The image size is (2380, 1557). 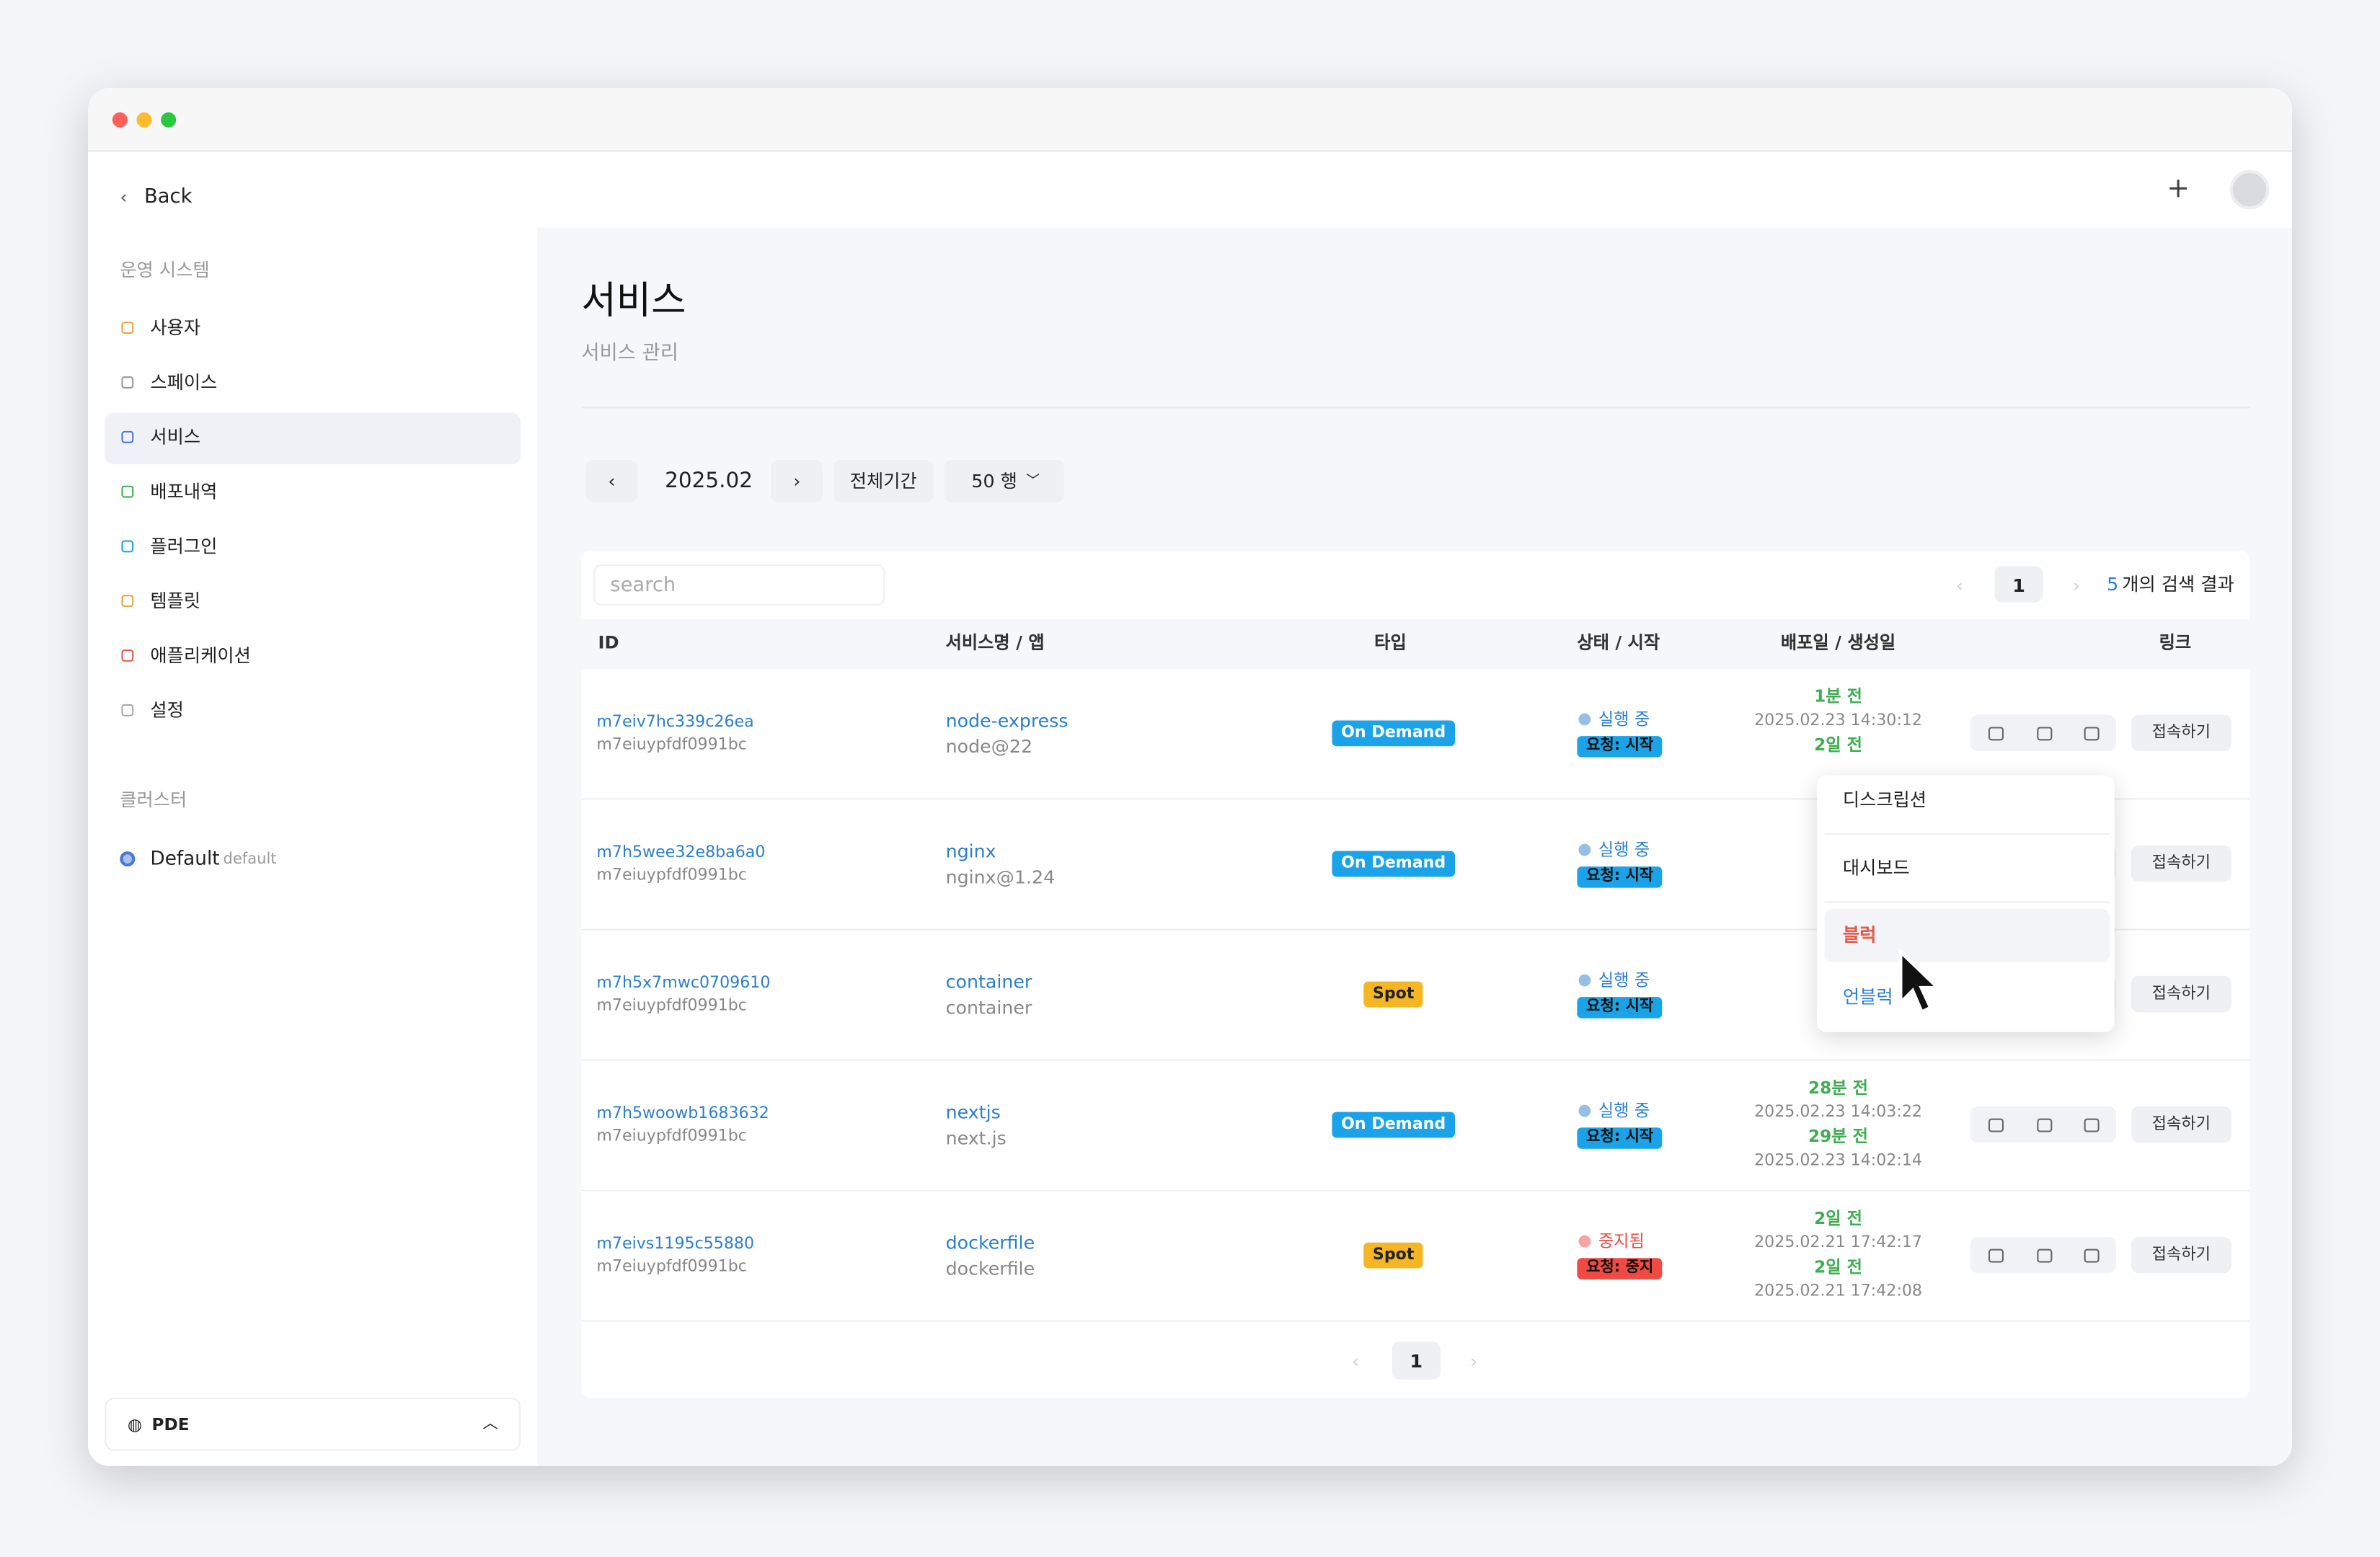 What do you see at coordinates (1004, 480) in the screenshot?
I see `rows-select` at bounding box center [1004, 480].